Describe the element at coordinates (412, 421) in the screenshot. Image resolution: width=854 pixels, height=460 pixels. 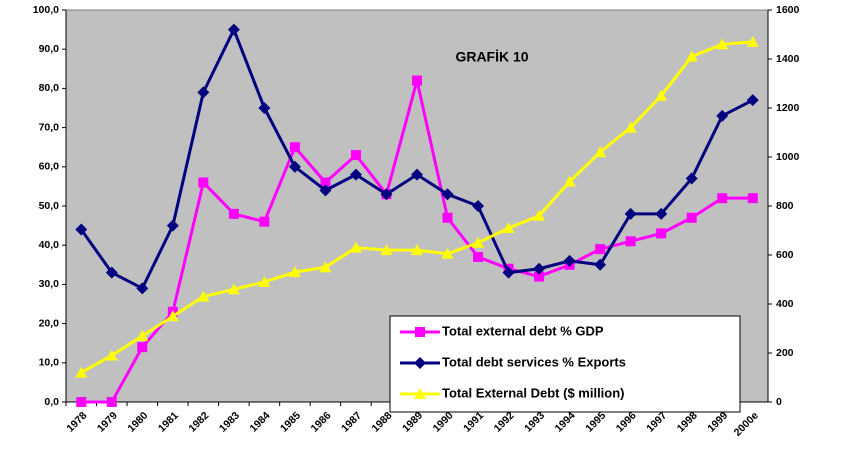
I see `x-tick-label: 1989` at that location.